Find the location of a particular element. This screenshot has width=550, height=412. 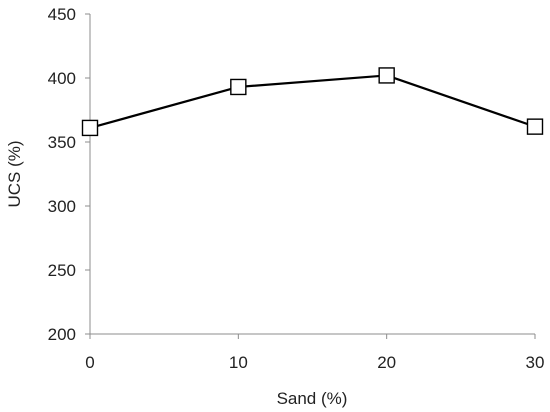

y-tick-label: 350 is located at coordinates (62, 142).